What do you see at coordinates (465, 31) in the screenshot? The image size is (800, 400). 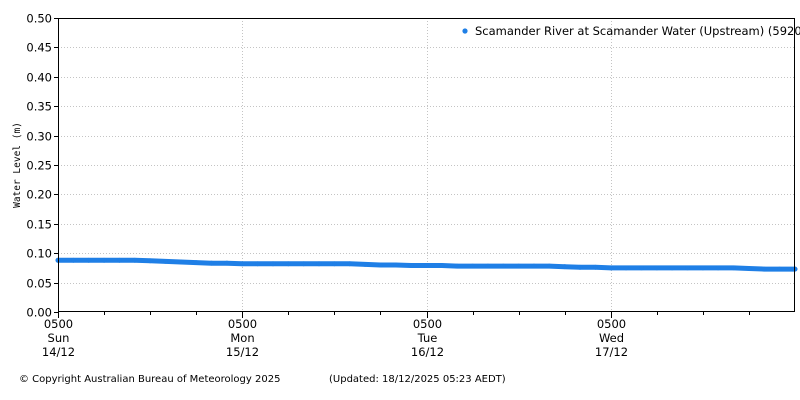 I see `legend-marker` at bounding box center [465, 31].